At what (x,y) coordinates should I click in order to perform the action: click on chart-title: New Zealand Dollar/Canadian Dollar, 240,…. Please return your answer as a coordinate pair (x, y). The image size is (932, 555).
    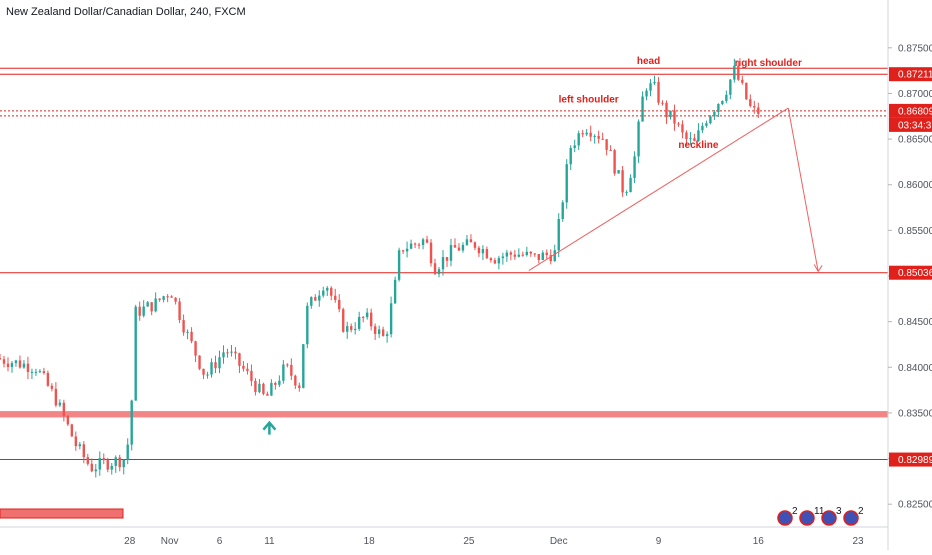
    Looking at the image, I should click on (126, 12).